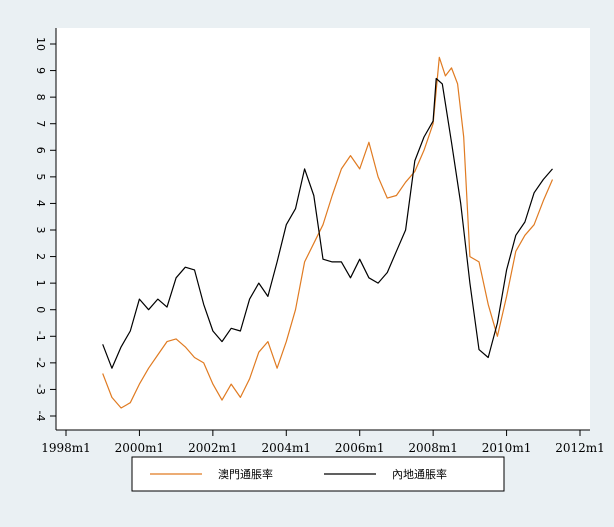  What do you see at coordinates (40, 97) in the screenshot?
I see `y-tick-label: 8` at bounding box center [40, 97].